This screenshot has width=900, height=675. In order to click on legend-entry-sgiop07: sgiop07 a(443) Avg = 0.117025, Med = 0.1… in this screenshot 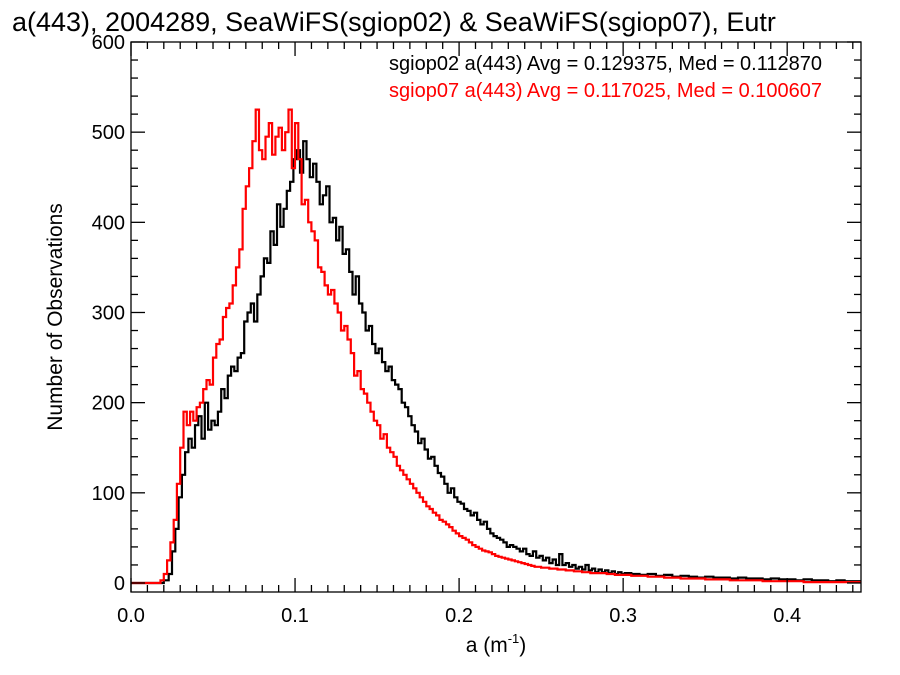, I will do `click(605, 91)`.